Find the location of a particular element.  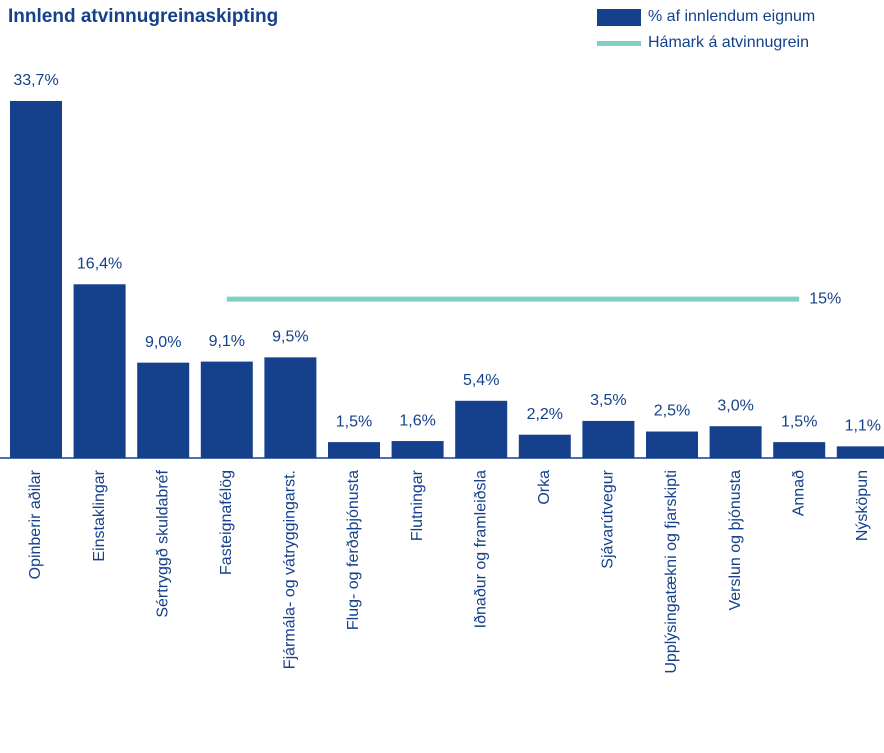

value-label: 9,0% is located at coordinates (163, 342).